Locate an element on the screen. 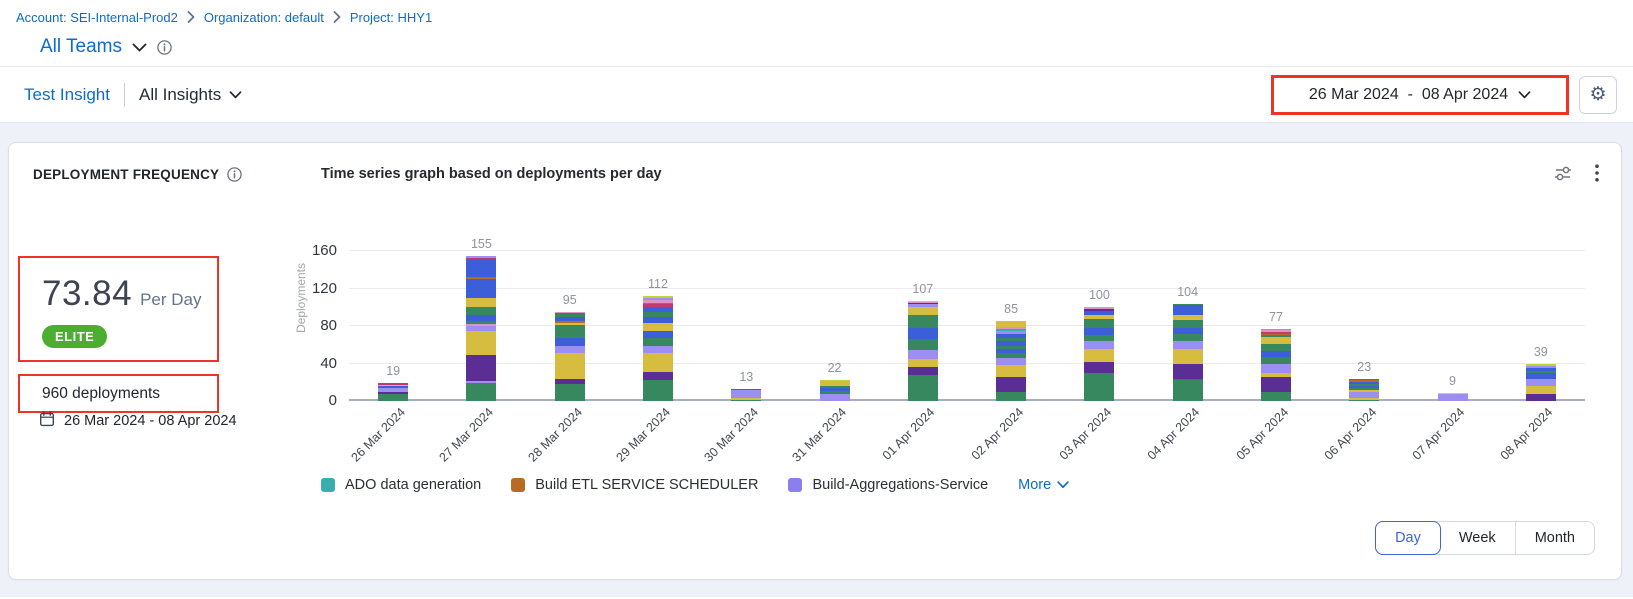 This screenshot has width=1633, height=599. granularity-month-button: Month is located at coordinates (1554, 538).